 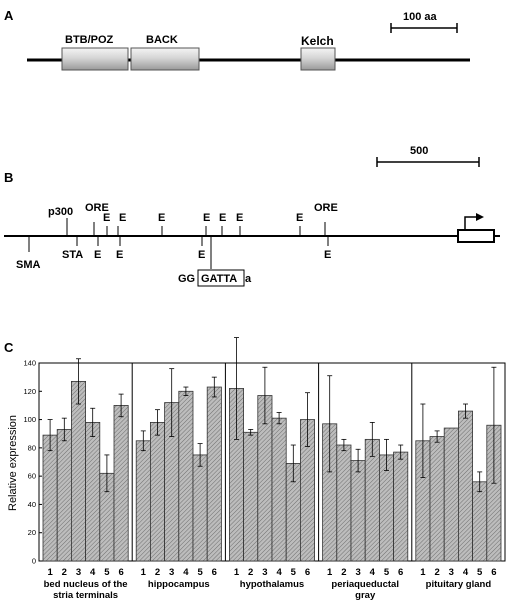 I want to click on category-label-g4-5: 5, so click(x=387, y=572).